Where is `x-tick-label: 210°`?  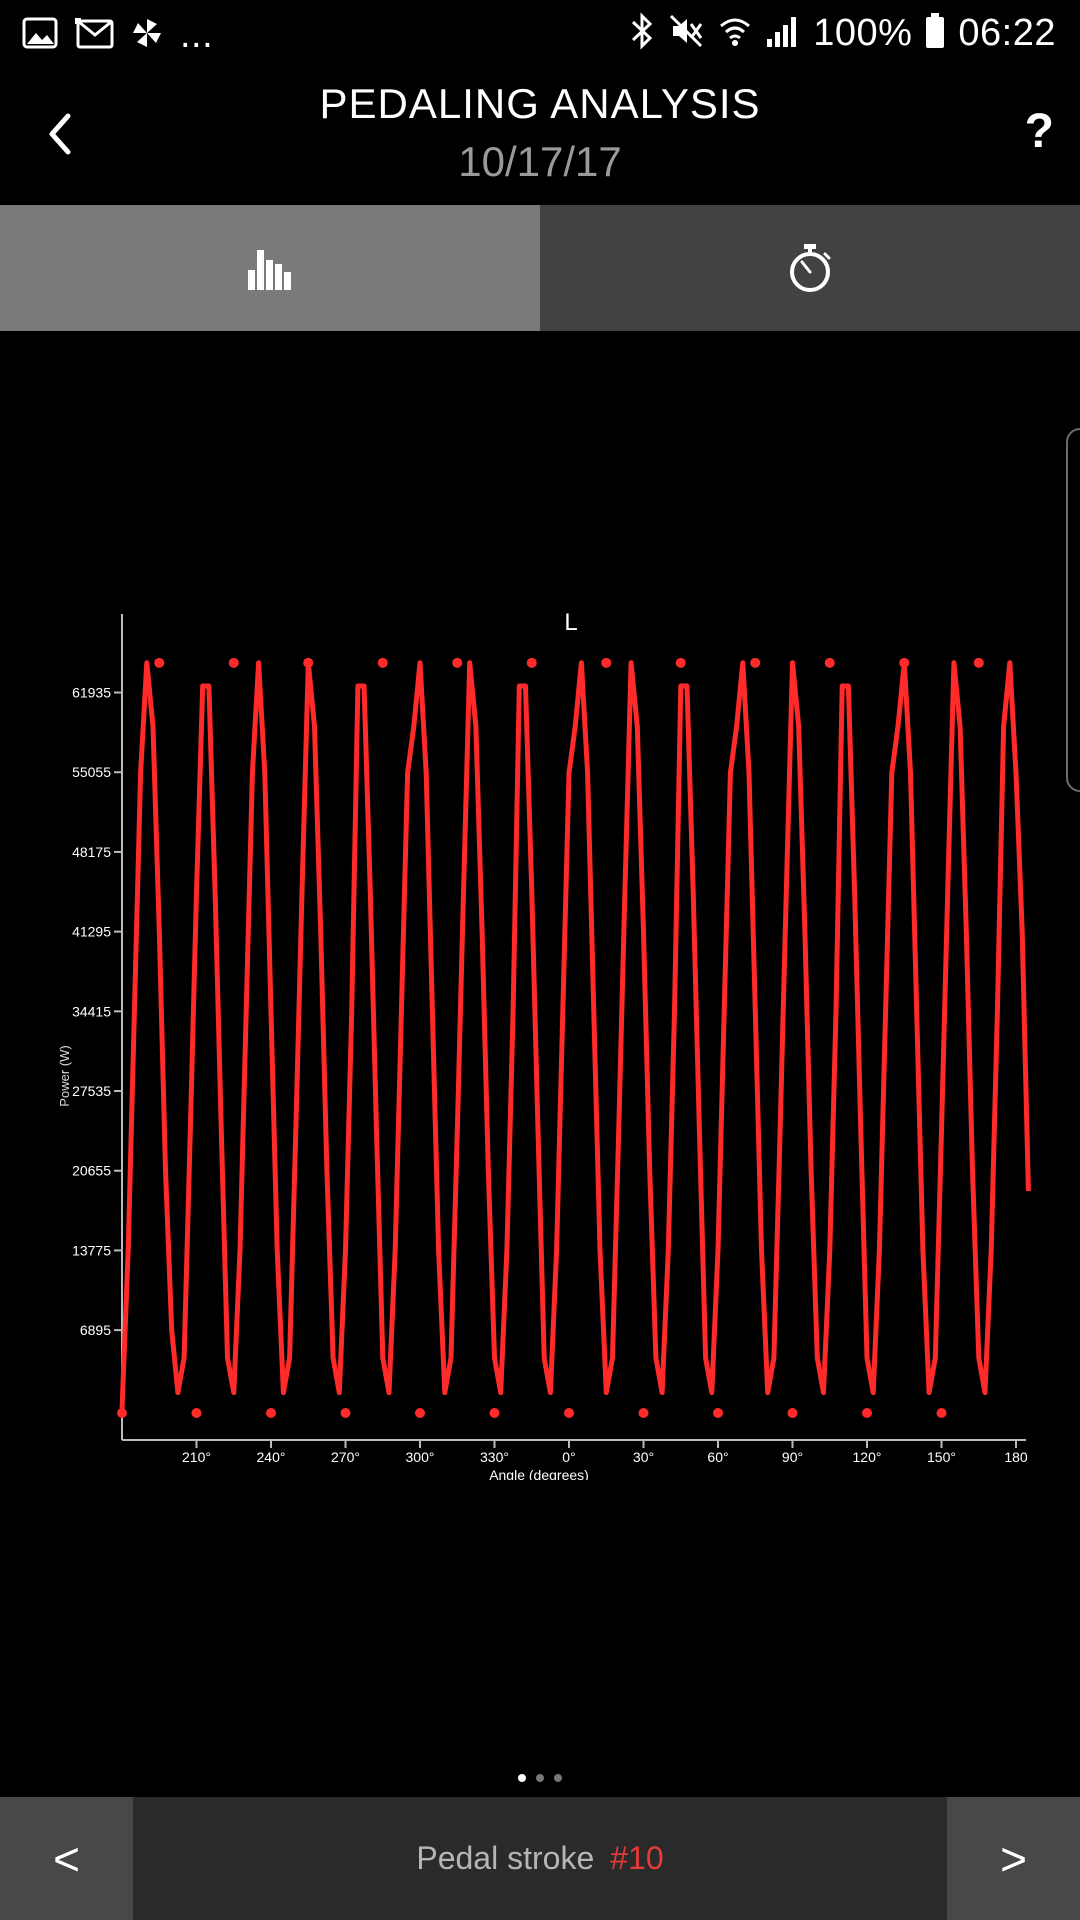 x-tick-label: 210° is located at coordinates (196, 1457).